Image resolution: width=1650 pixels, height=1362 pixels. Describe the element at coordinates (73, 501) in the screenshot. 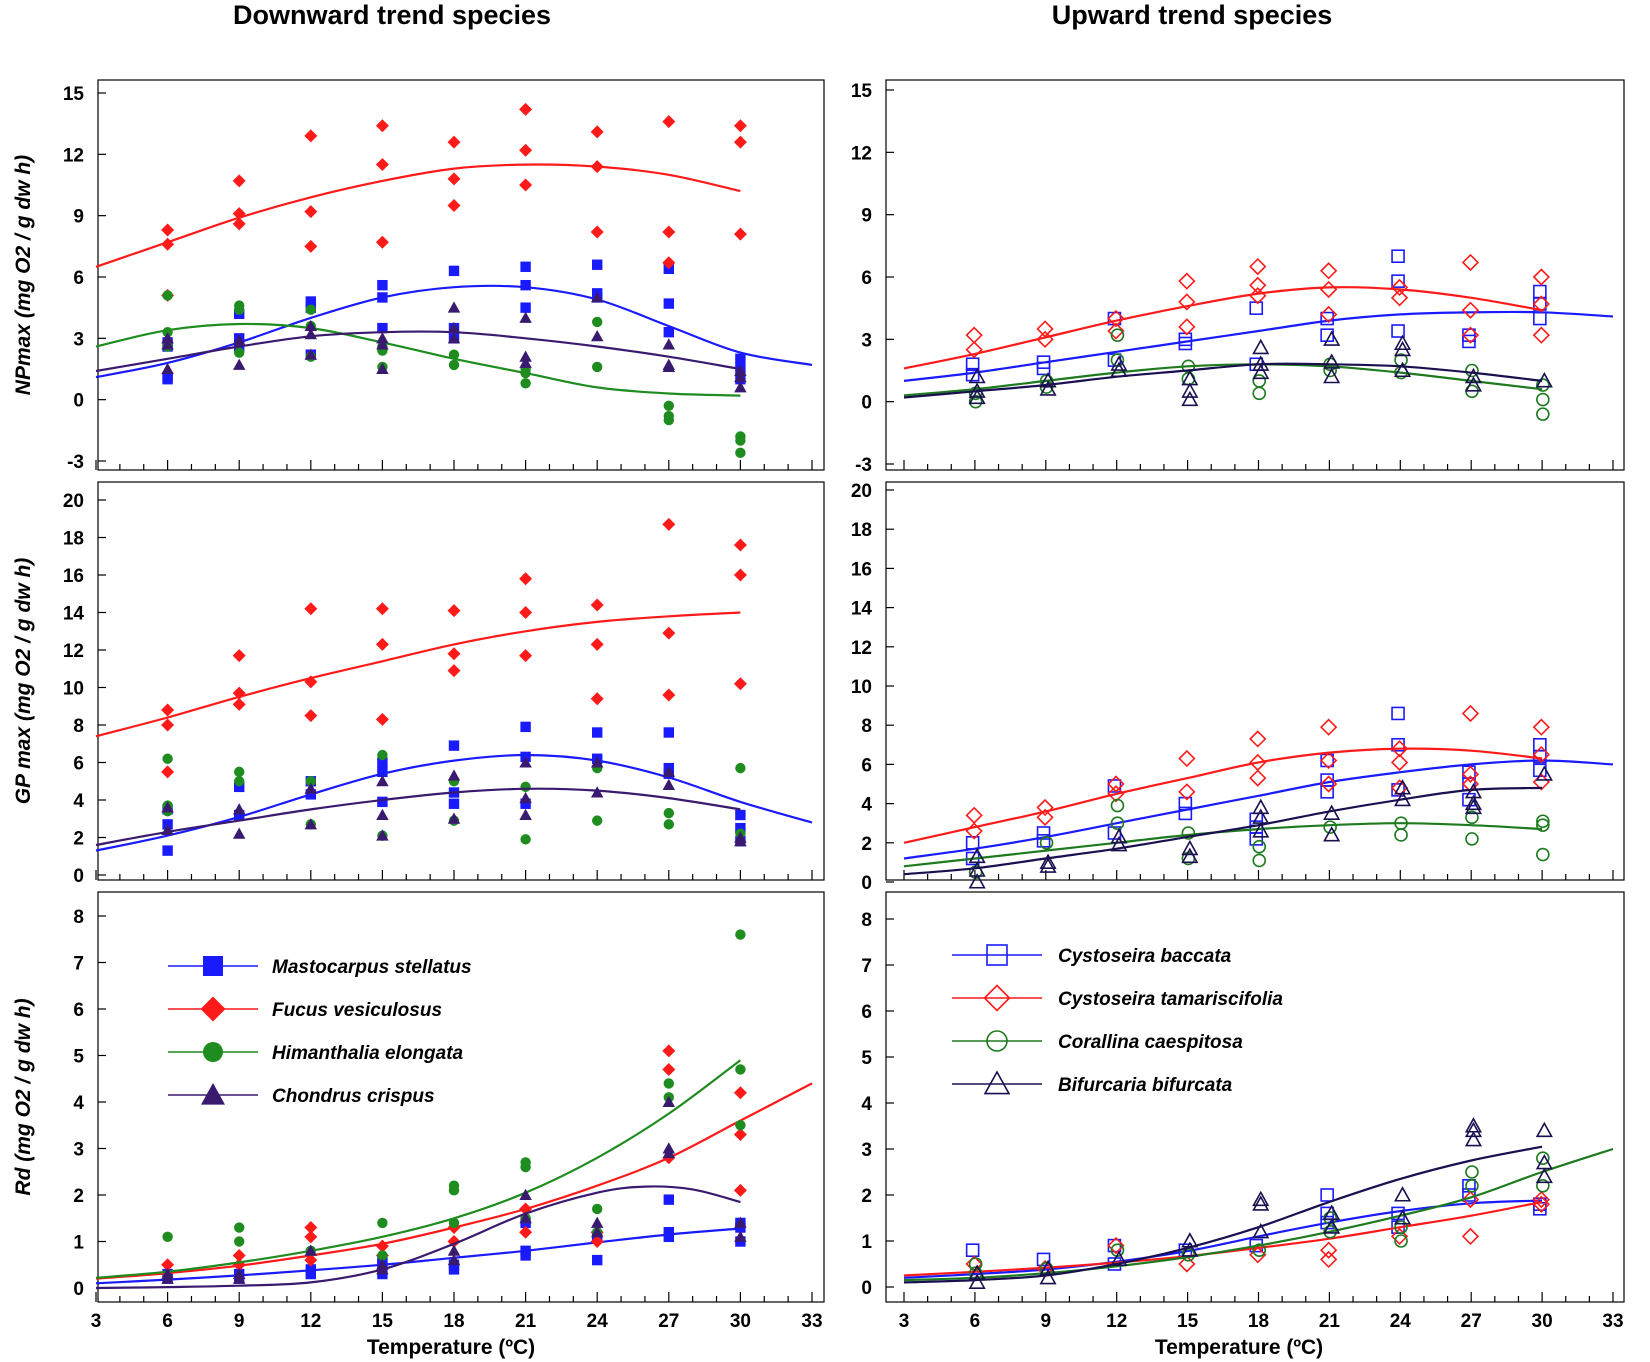

I see `gp-left-ytick-label: 20` at that location.